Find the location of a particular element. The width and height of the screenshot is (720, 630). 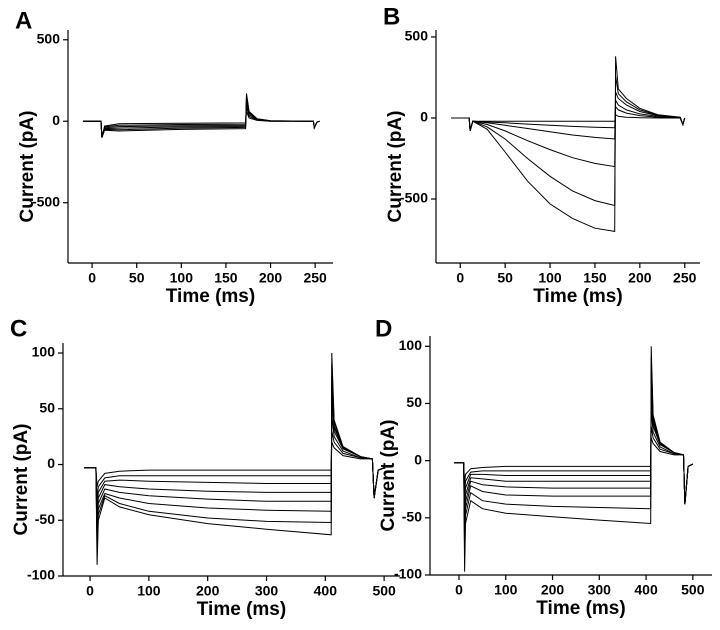

panel-label: C is located at coordinates (18, 328).